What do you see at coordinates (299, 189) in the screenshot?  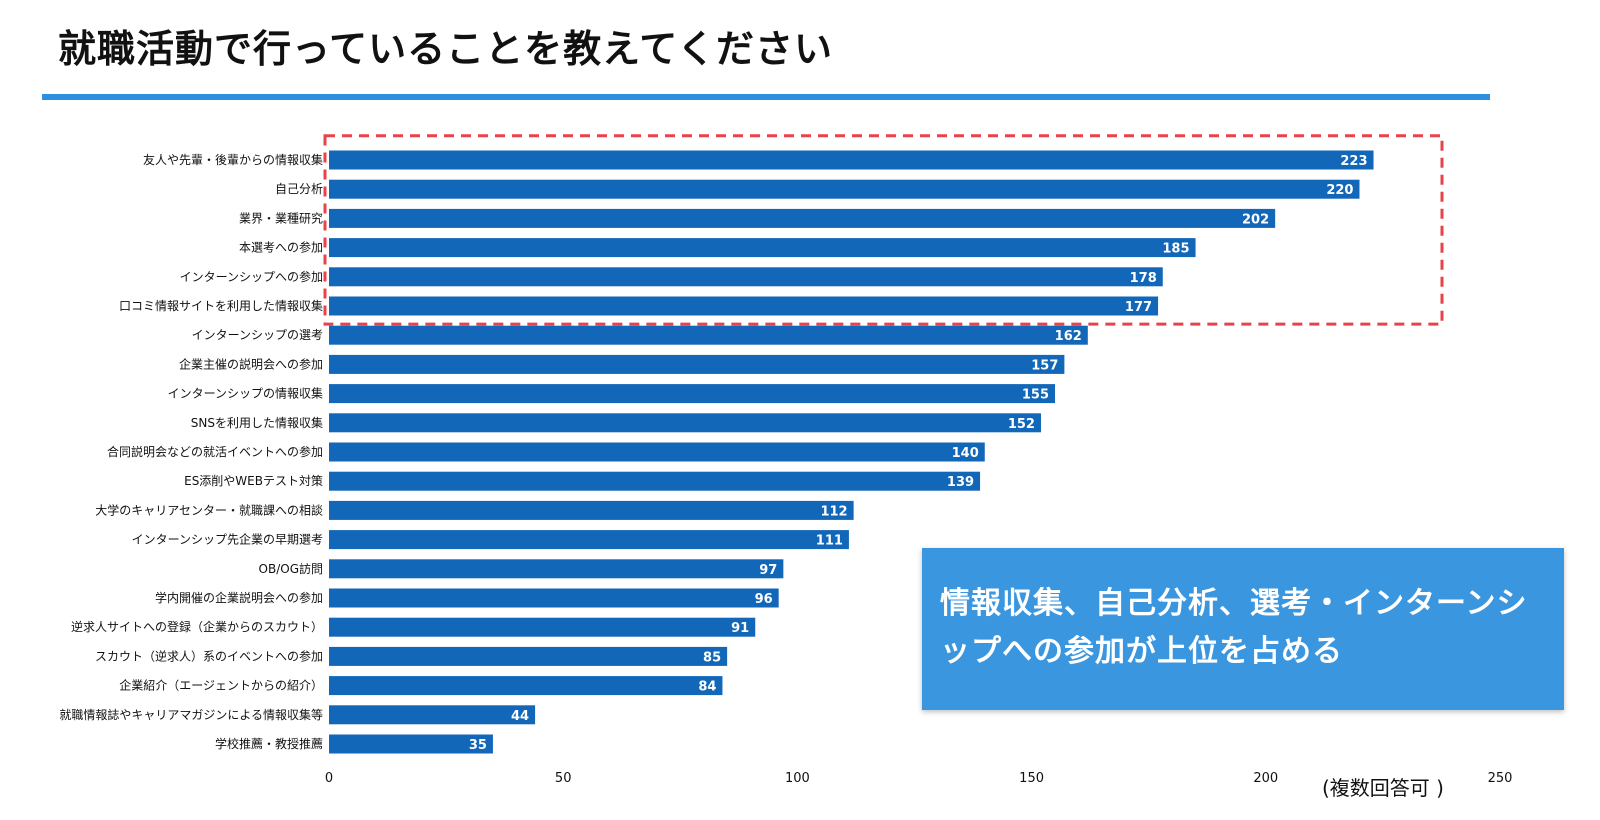 I see `category-label: 自己分析` at bounding box center [299, 189].